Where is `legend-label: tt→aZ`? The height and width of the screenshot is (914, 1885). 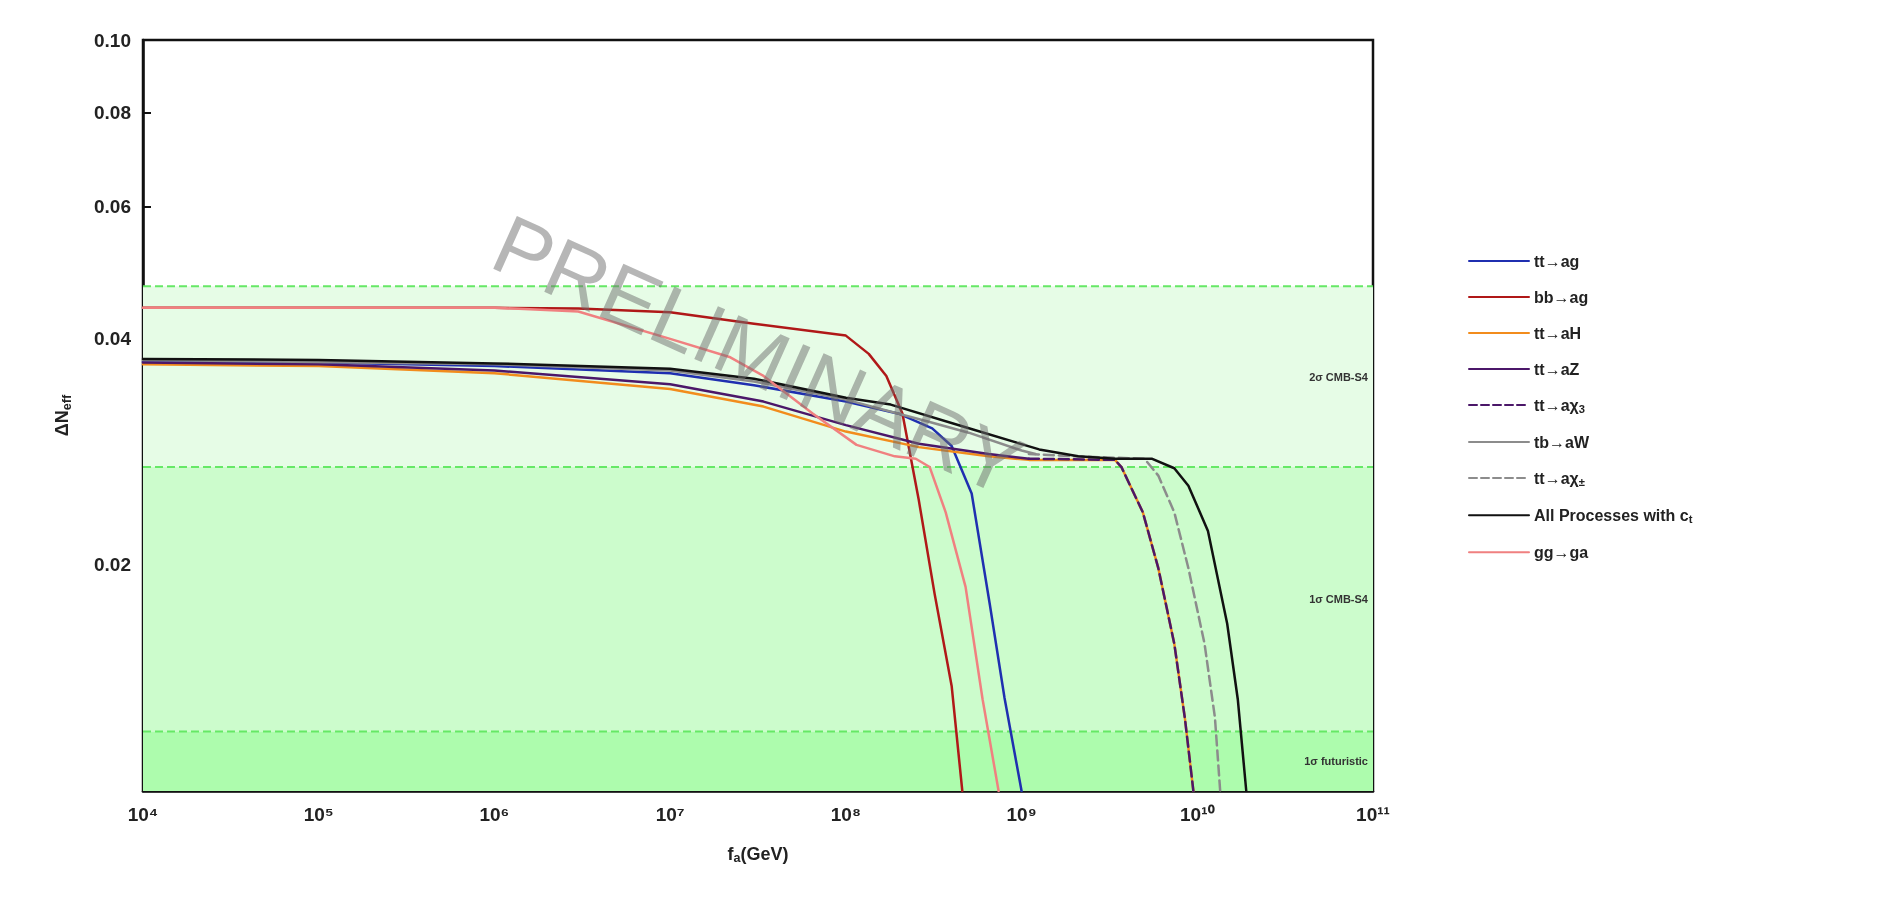
legend-label: tt→aZ is located at coordinates (1557, 369).